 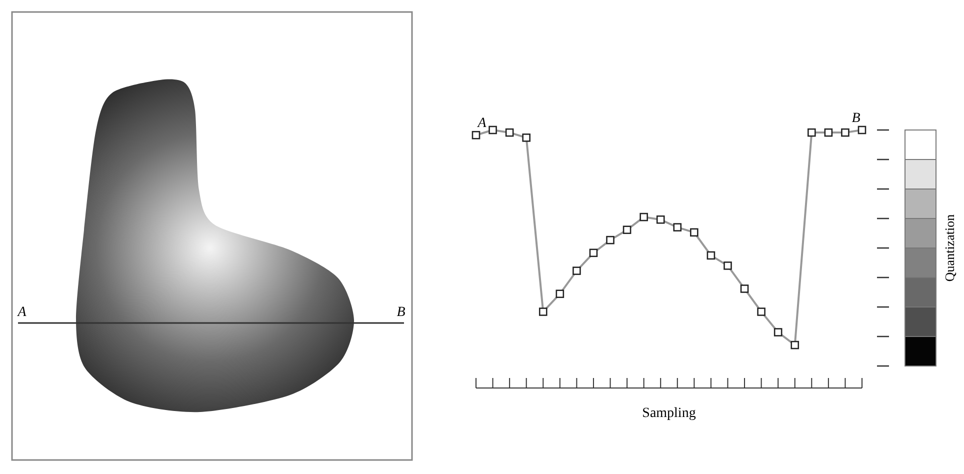 What do you see at coordinates (669, 413) in the screenshot?
I see `x-axis-title: Sampling` at bounding box center [669, 413].